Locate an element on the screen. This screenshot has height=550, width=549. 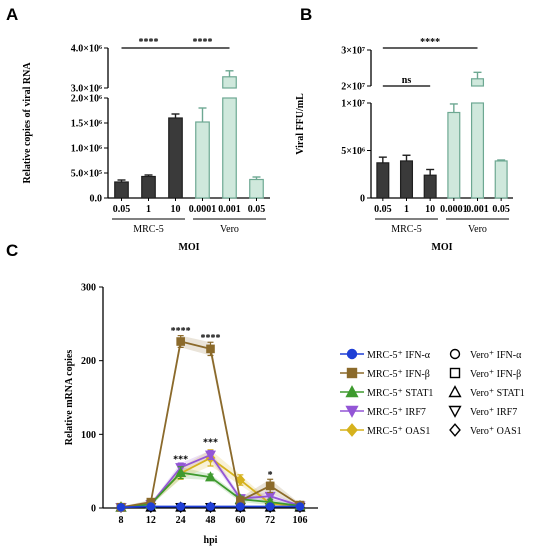
y-tick-label: 3.0×10⁶ is located at coordinates (86, 89).